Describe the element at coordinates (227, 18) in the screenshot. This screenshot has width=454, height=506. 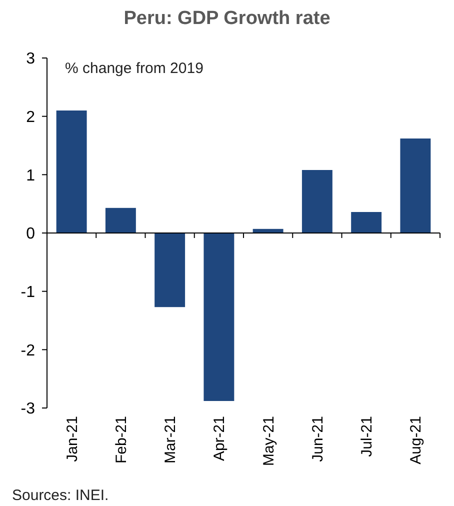
I see `chart-title: Peru: GDP Growth rate` at that location.